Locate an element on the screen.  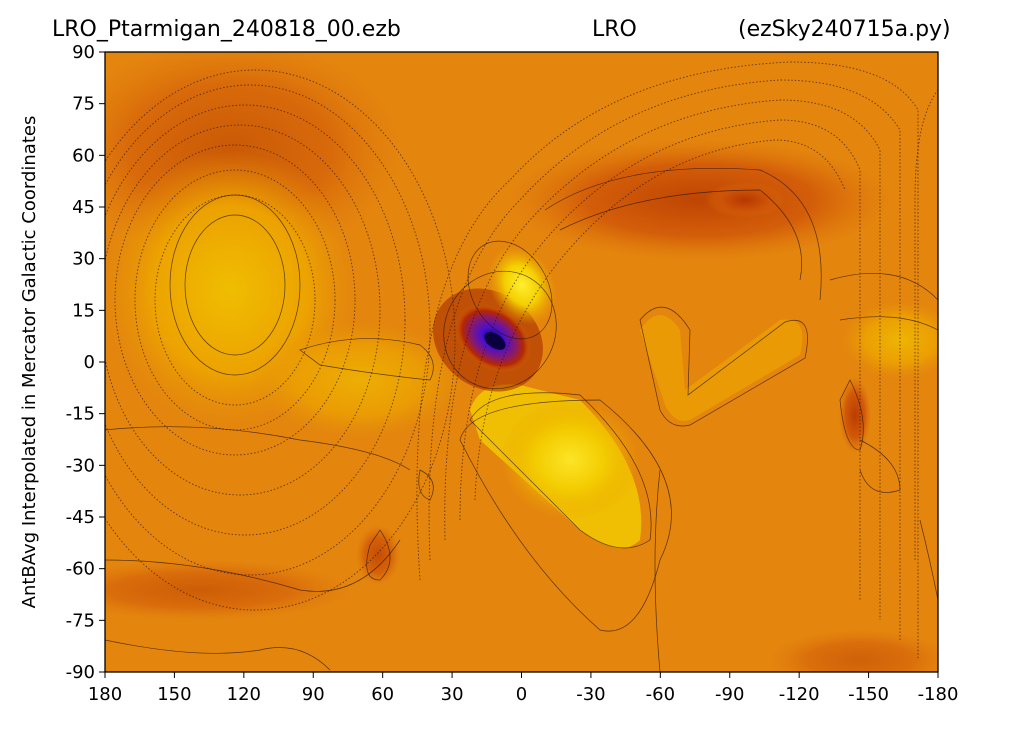
y-tick-label: 15 is located at coordinates (83, 310).